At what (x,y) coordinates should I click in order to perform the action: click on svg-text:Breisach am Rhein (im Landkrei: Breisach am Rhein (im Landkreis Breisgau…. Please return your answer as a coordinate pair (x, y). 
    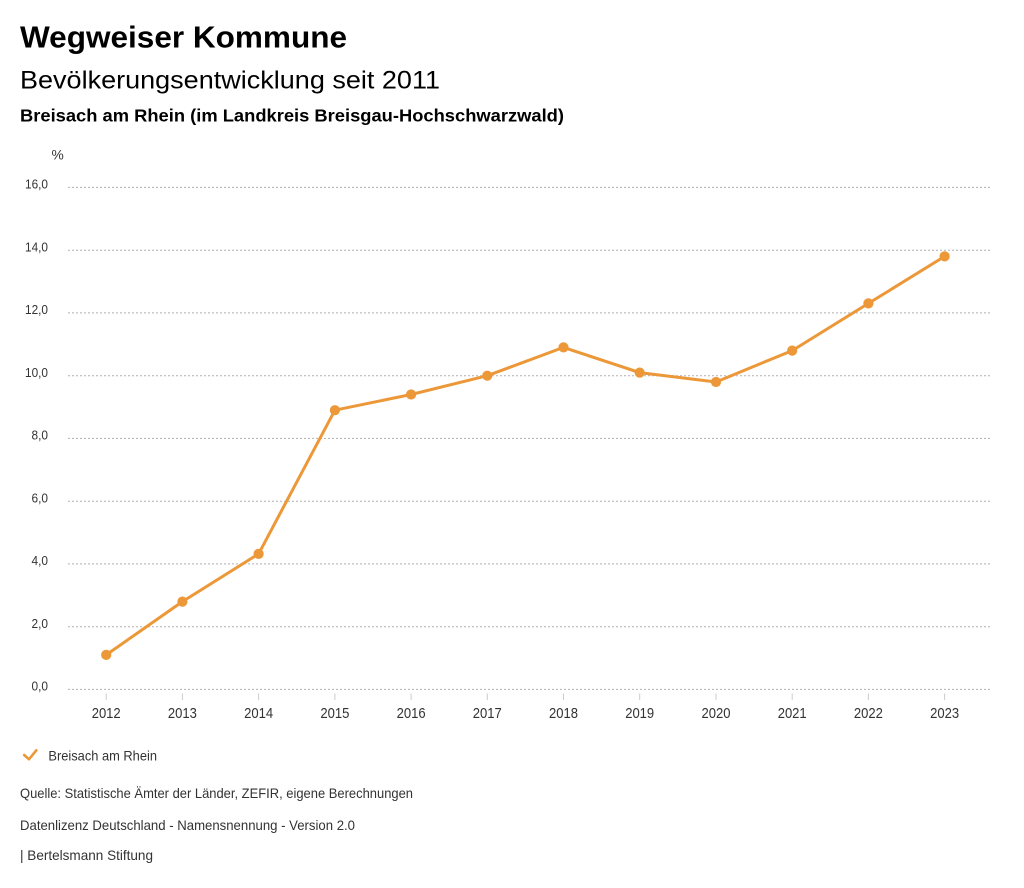
    Looking at the image, I should click on (292, 115).